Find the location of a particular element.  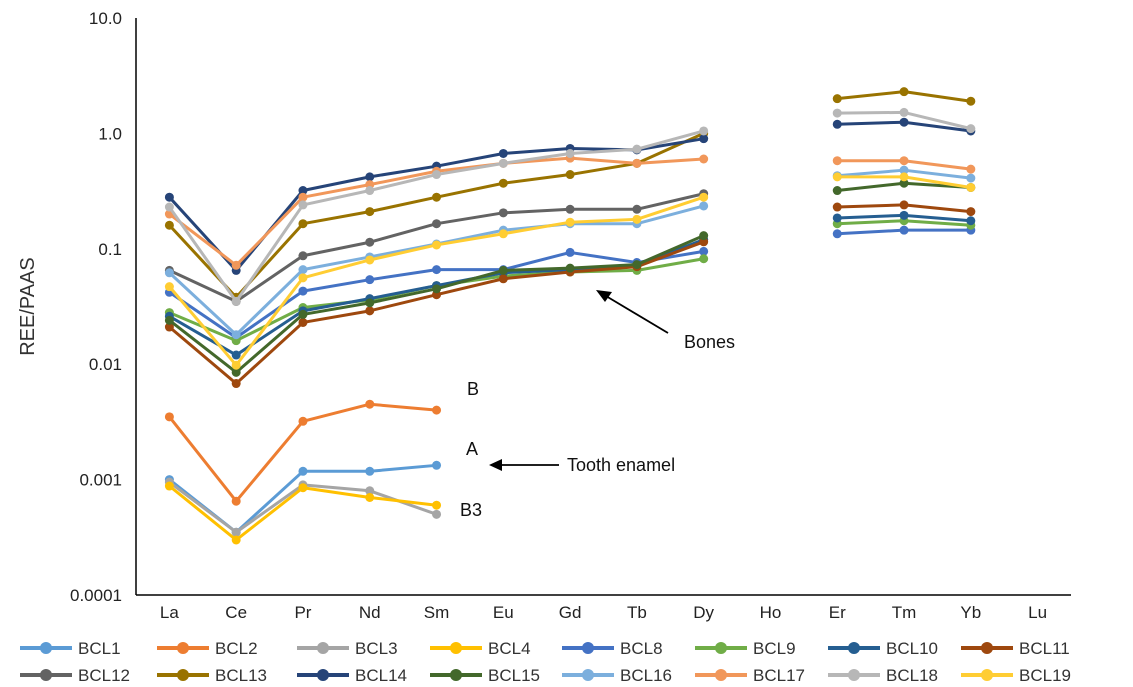

x-tick-label: La is located at coordinates (169, 612).